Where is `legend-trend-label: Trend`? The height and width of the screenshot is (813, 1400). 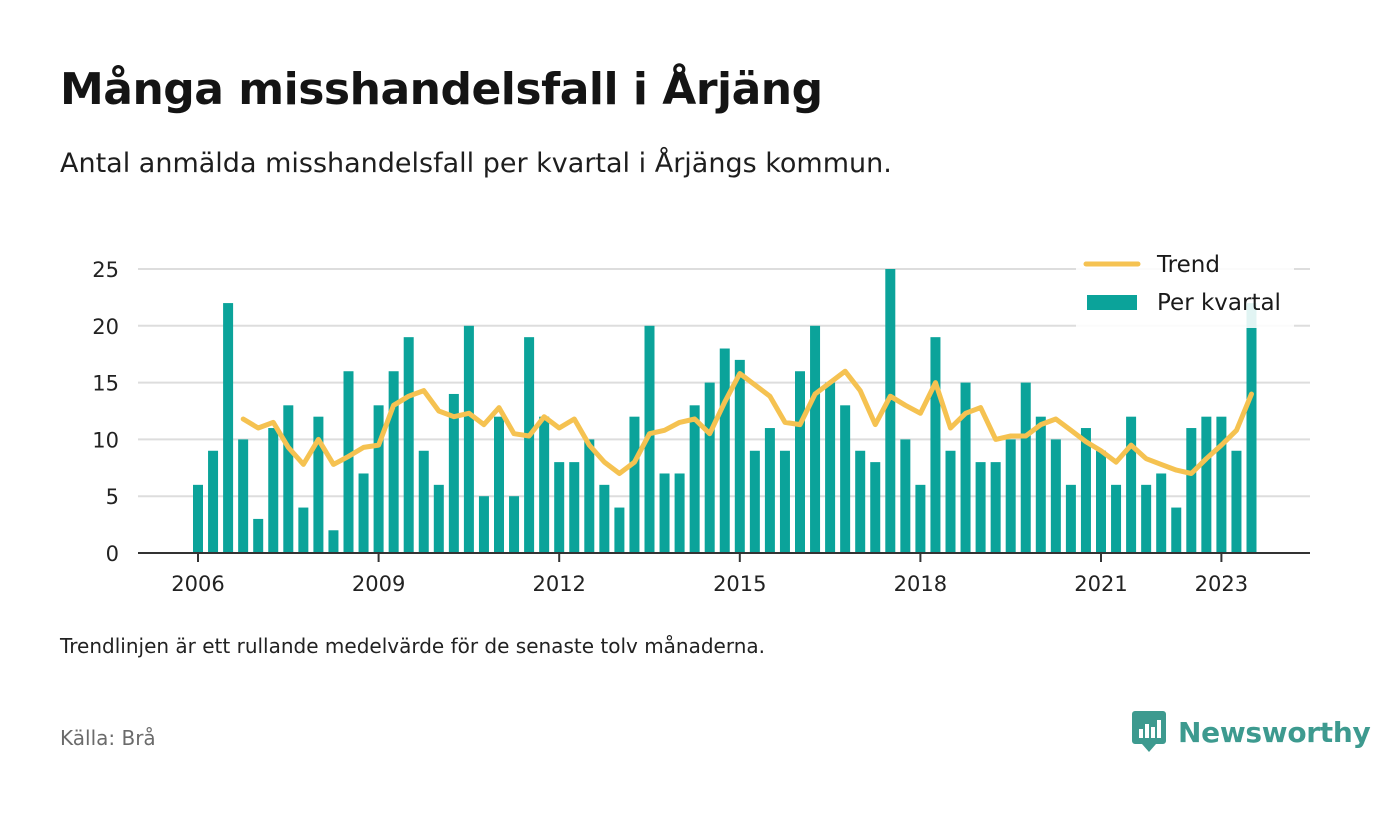 legend-trend-label: Trend is located at coordinates (1188, 265).